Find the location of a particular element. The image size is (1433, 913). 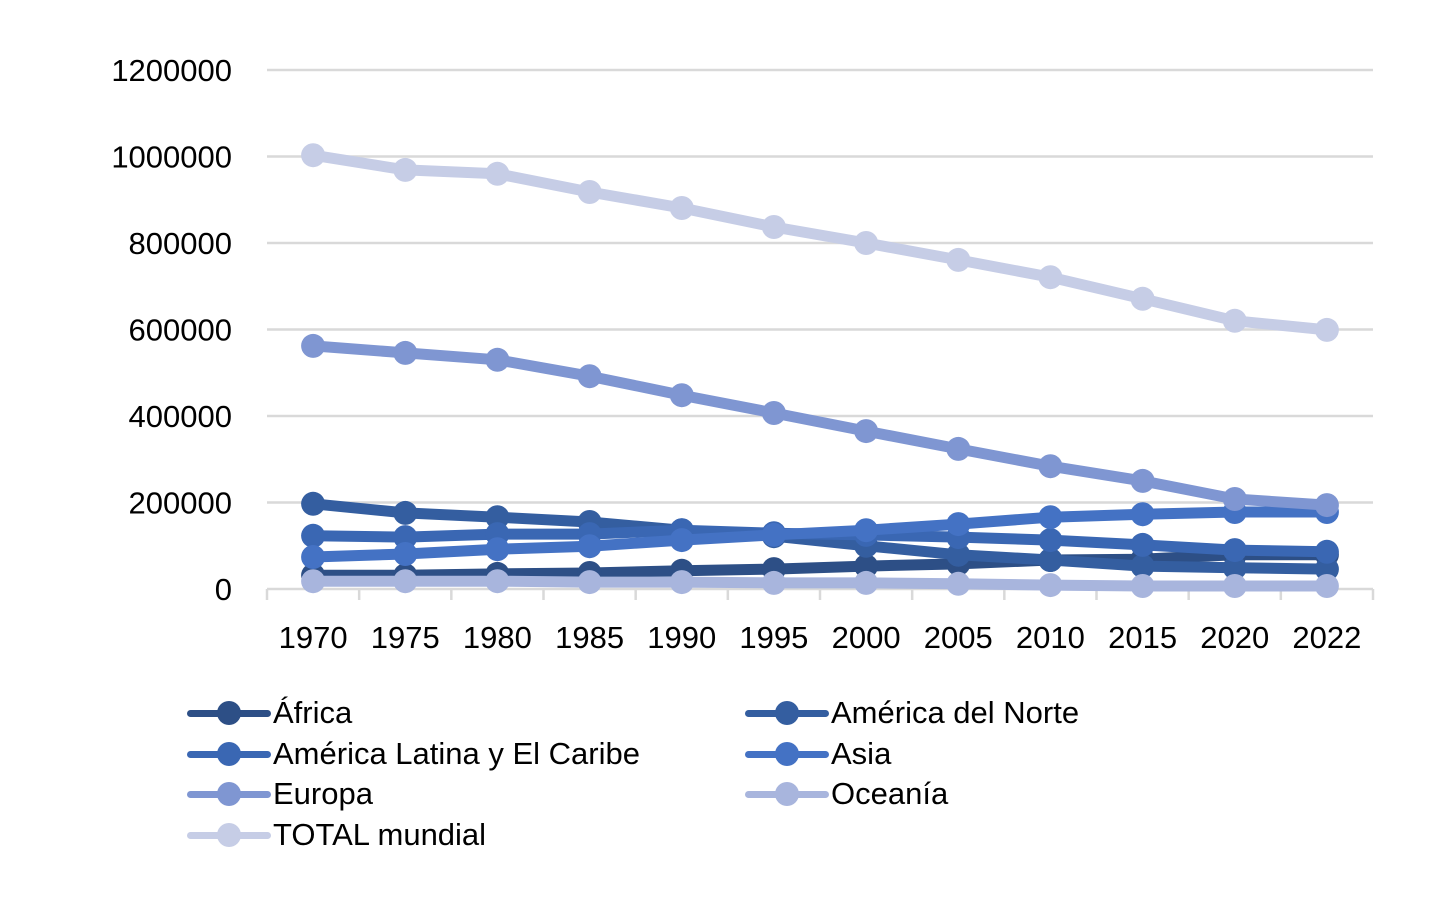

legend-label: Europa is located at coordinates (323, 793).